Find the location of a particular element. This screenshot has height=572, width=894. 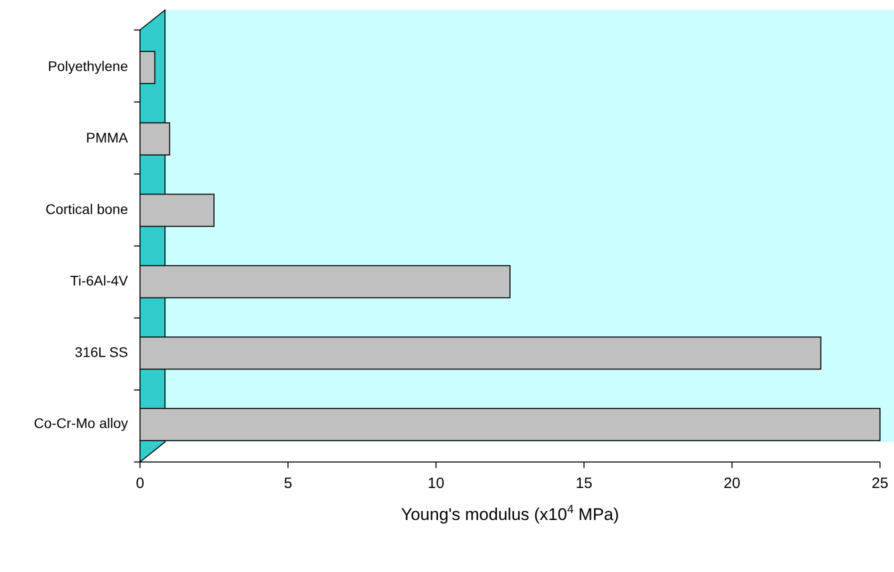

x-tick-label: 20 is located at coordinates (732, 483).